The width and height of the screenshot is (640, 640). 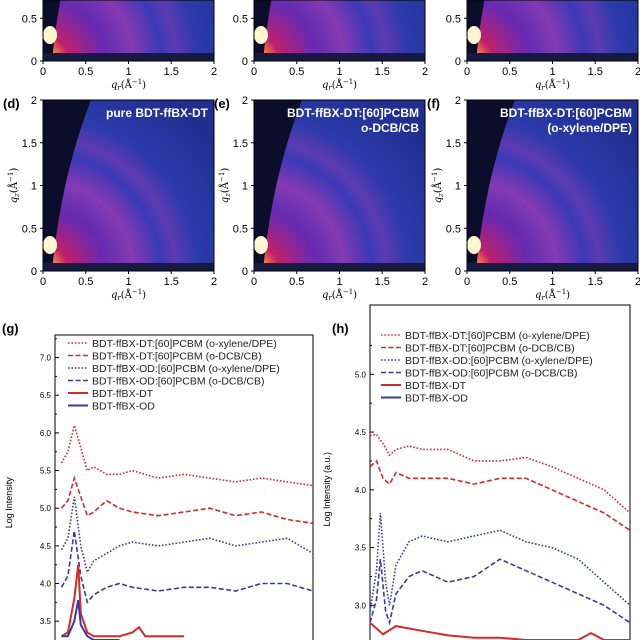 I want to click on y-tick-label: 3.5, so click(x=361, y=548).